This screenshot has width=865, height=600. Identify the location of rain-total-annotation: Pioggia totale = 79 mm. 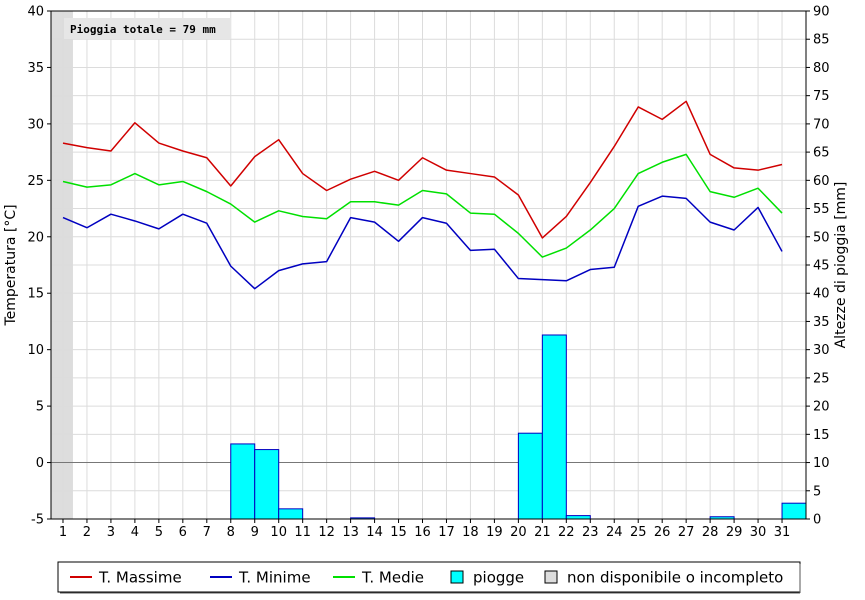
(143, 29).